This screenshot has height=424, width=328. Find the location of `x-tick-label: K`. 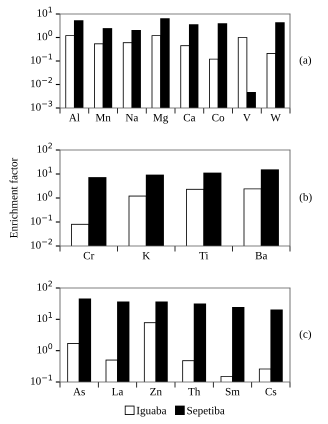

x-tick-label: K is located at coordinates (146, 256).